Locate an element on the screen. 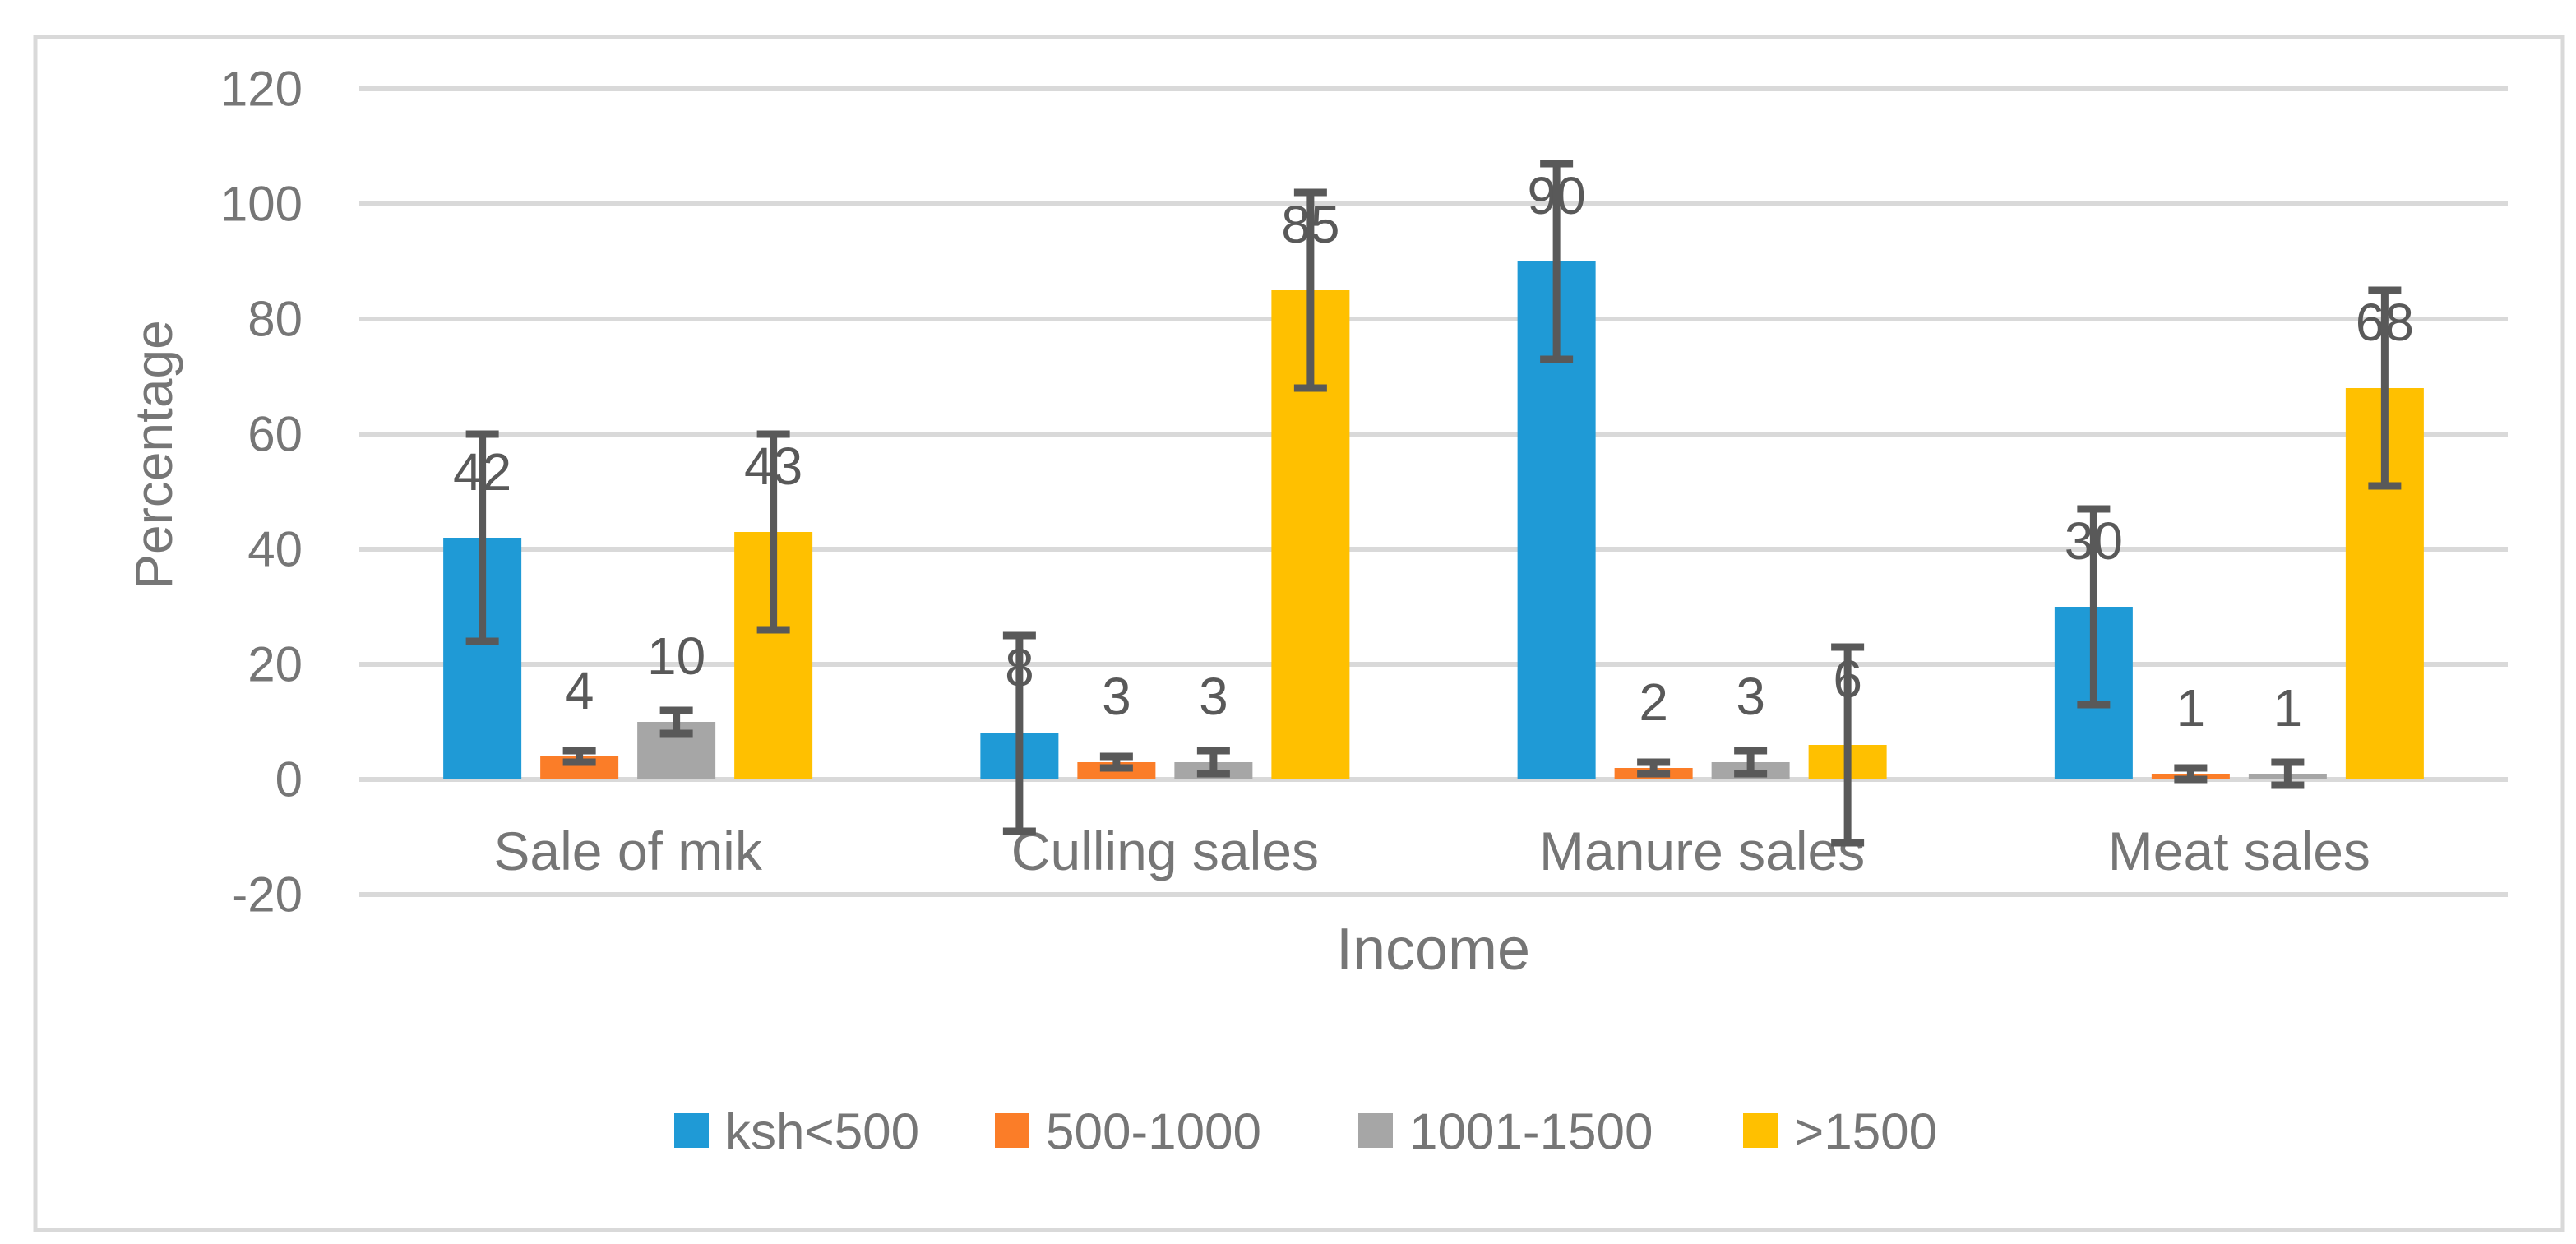  x-axis-title: Income is located at coordinates (1433, 950).